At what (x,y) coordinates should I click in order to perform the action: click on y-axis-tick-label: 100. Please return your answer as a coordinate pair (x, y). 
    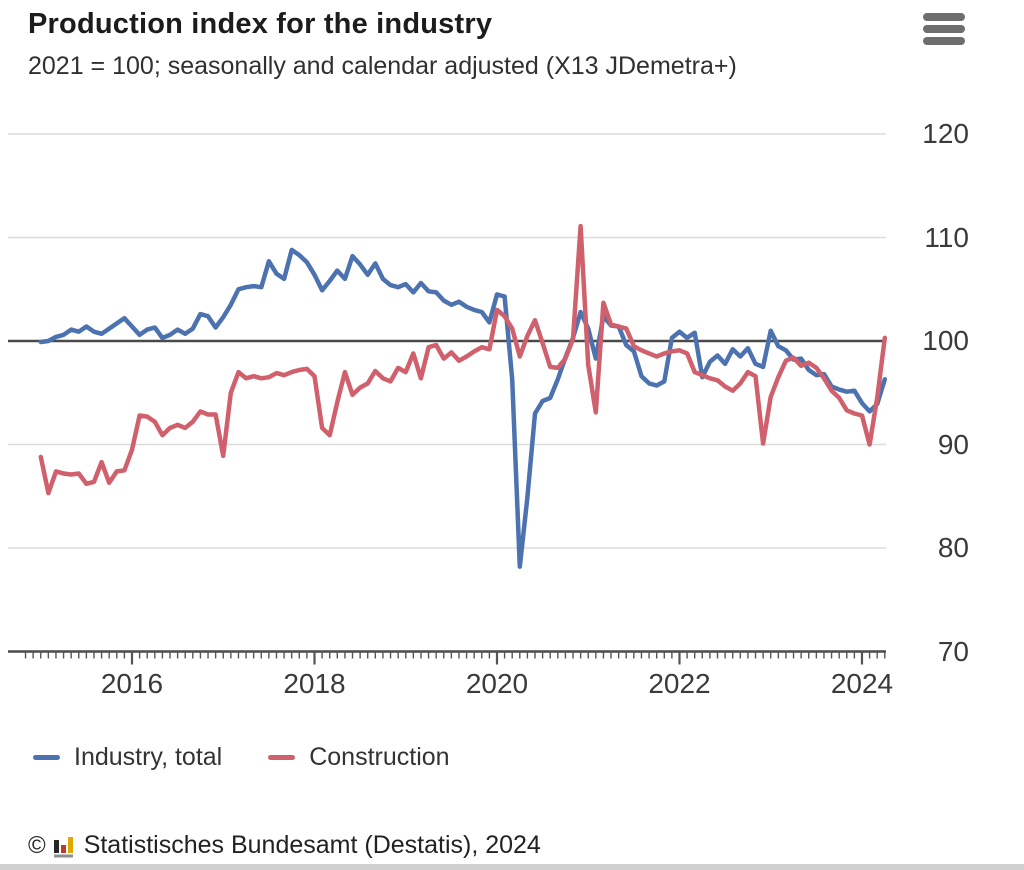
    Looking at the image, I should click on (945, 340).